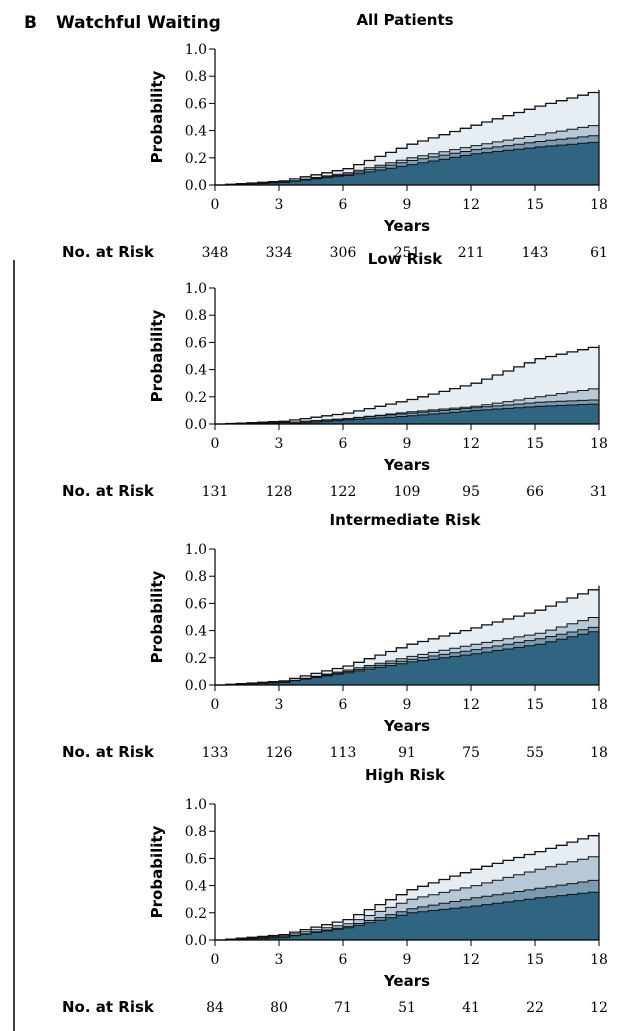 The image size is (626, 1031). What do you see at coordinates (599, 253) in the screenshot?
I see `at-risk-value: 61` at bounding box center [599, 253].